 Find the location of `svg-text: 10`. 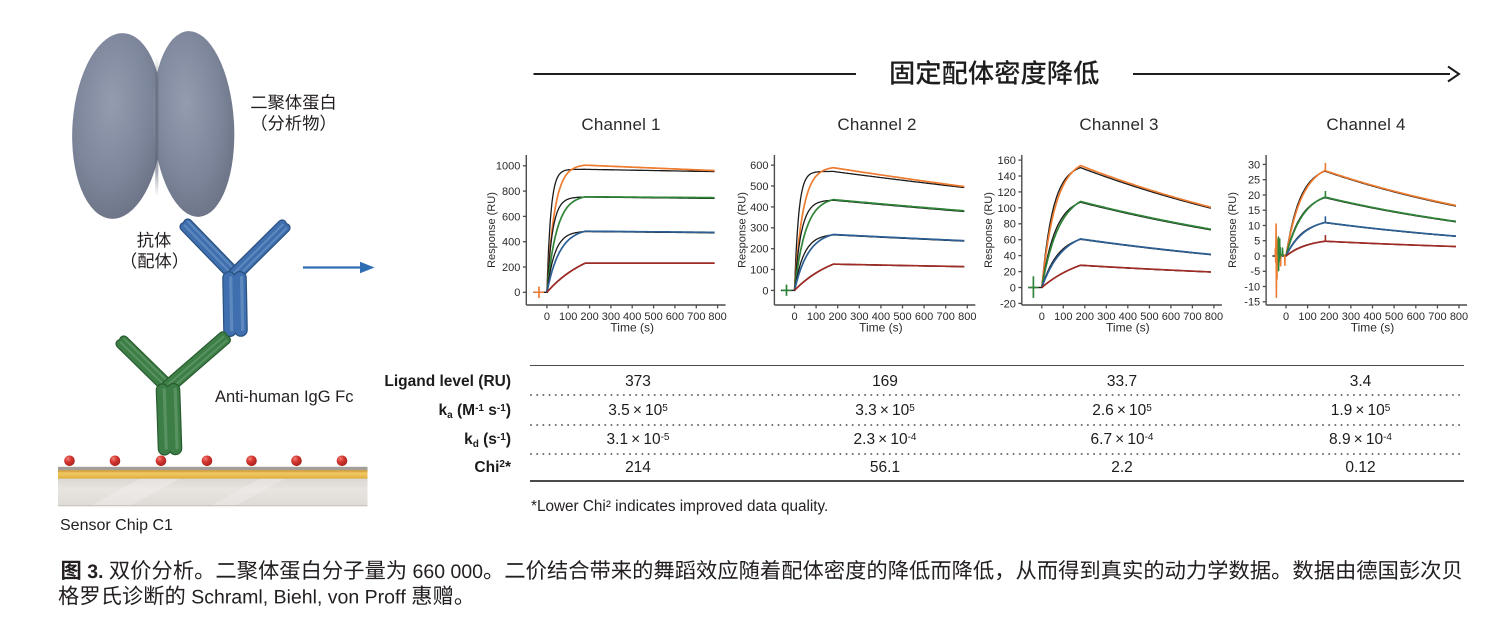

svg-text: 10 is located at coordinates (1254, 226).